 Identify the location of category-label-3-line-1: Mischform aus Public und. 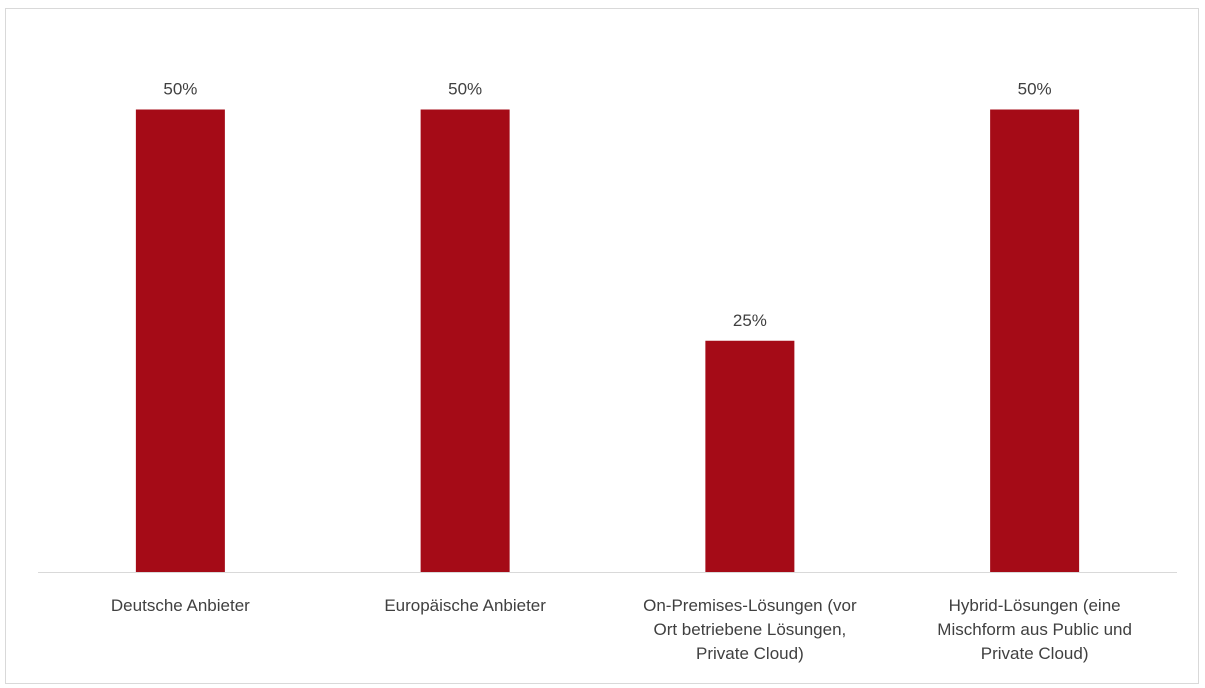
(1034, 629).